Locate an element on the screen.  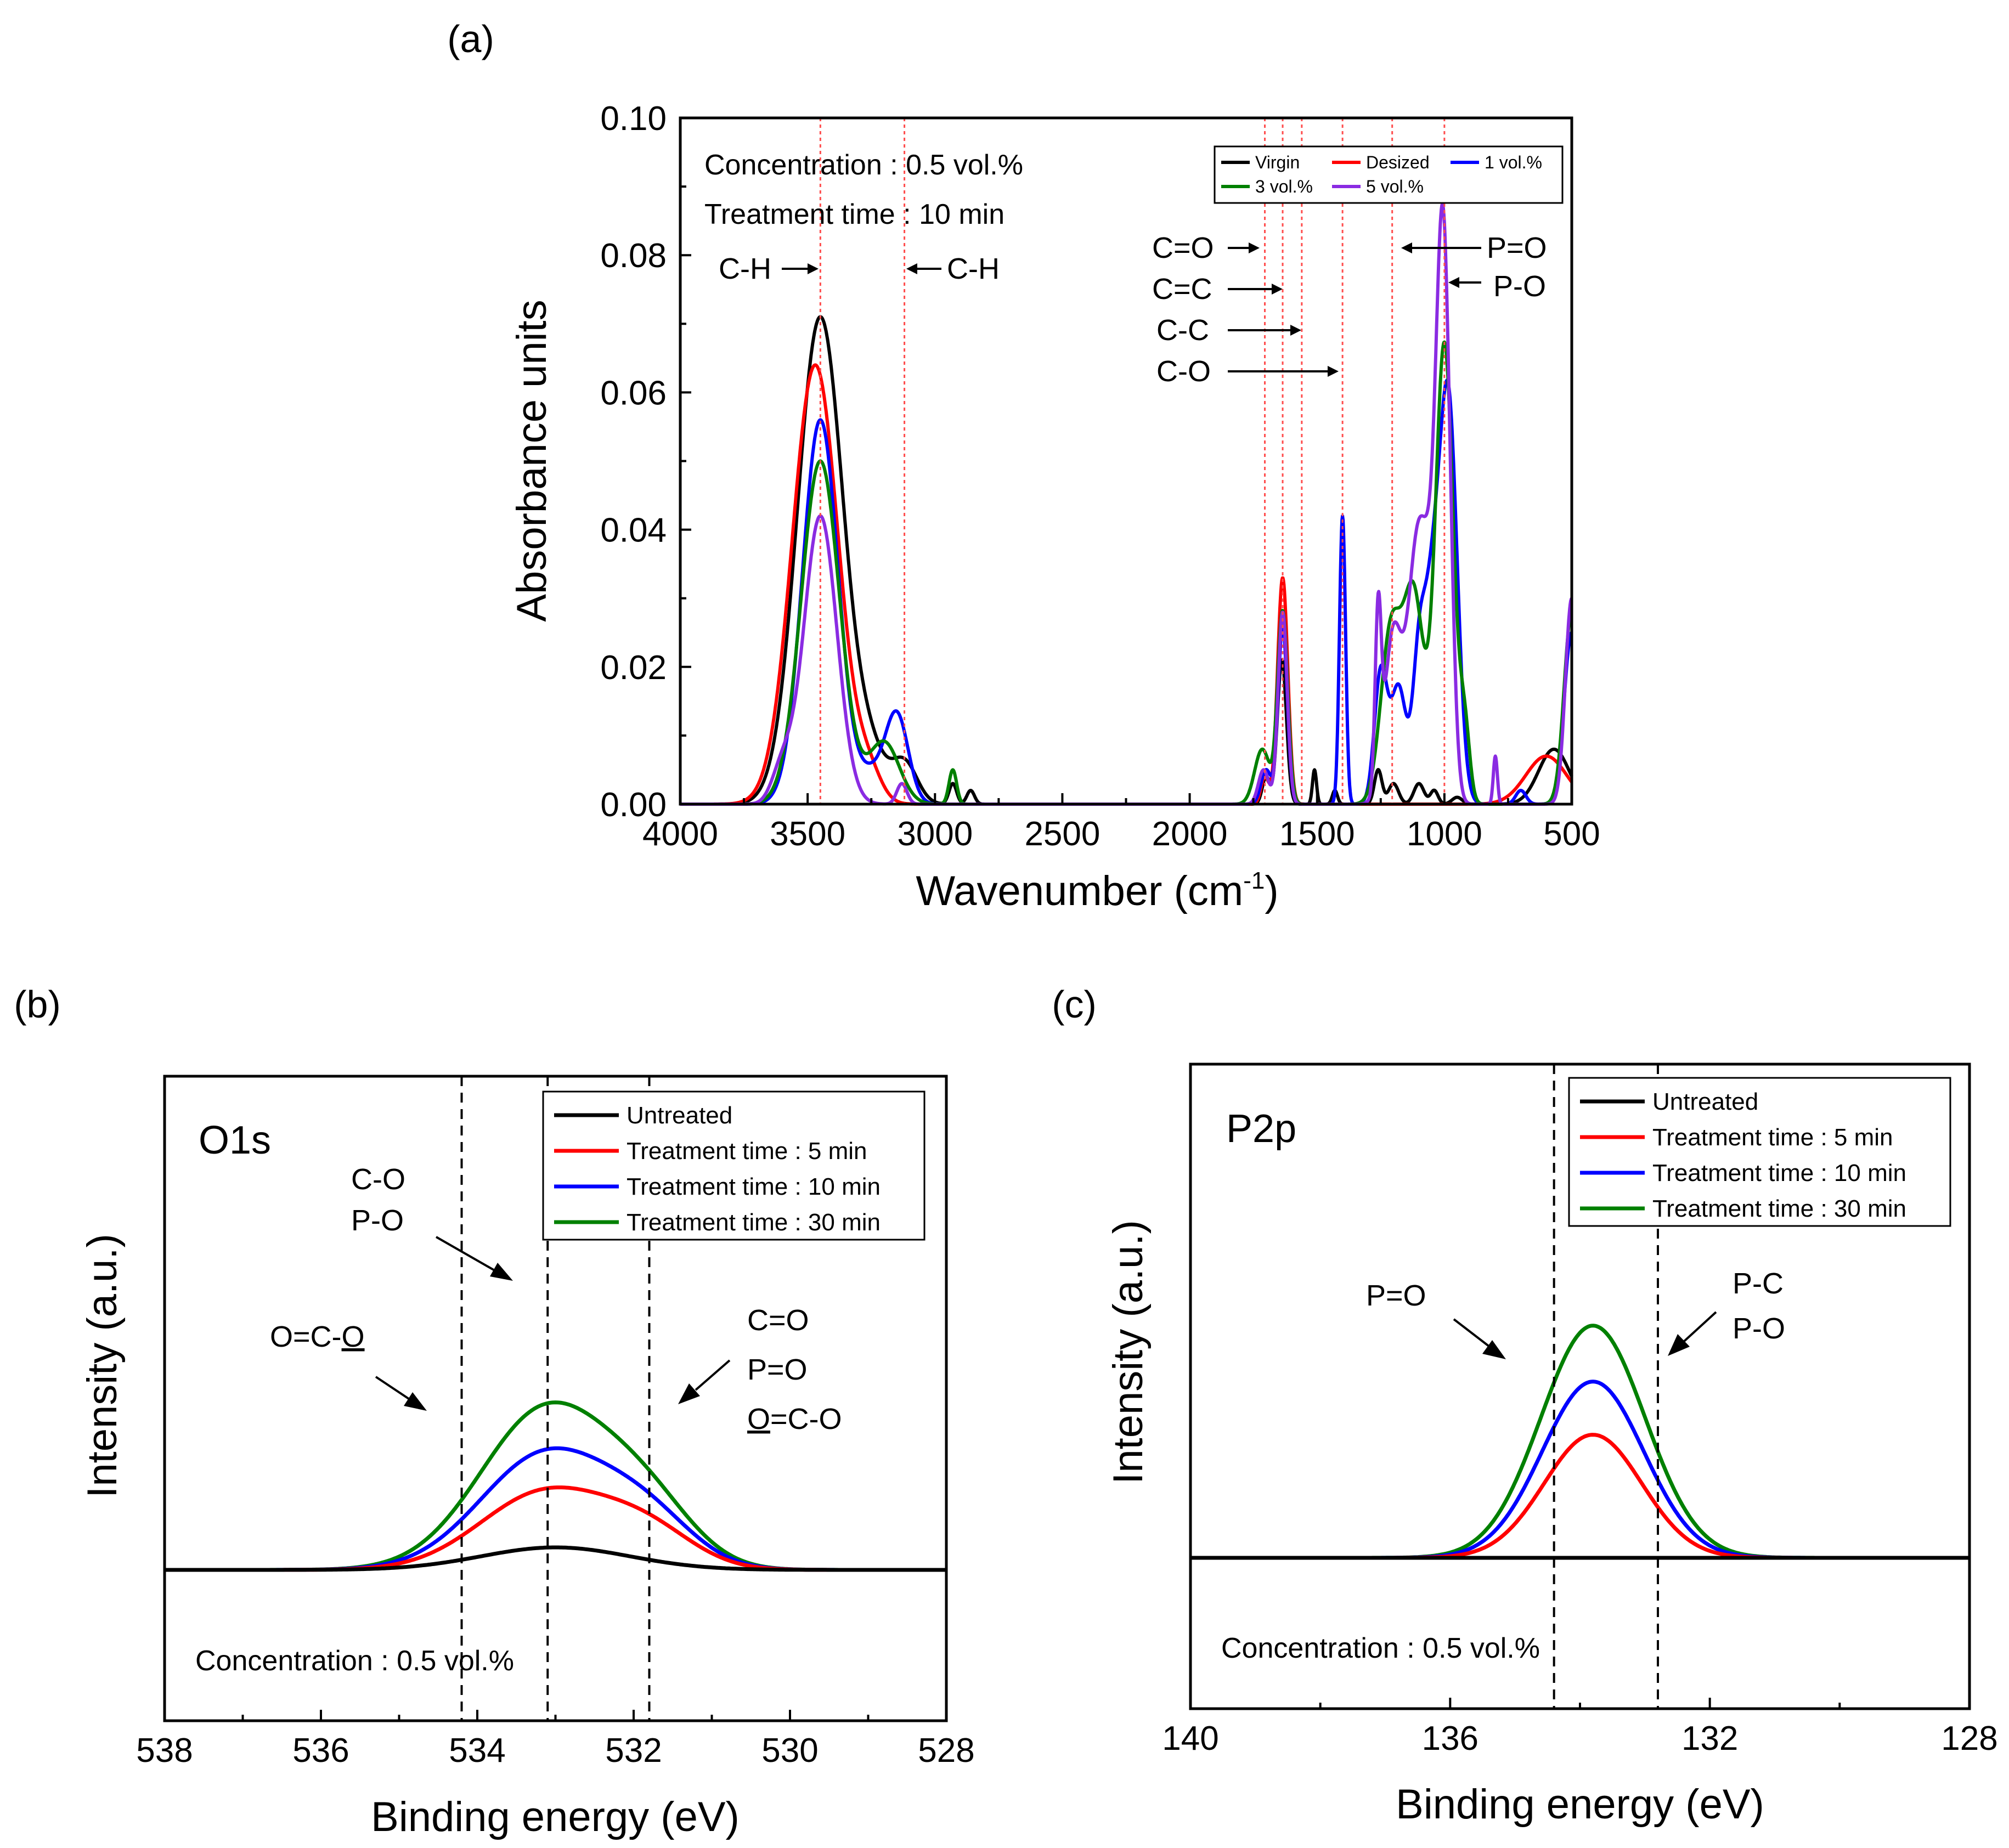
arrowhead-b-co-po is located at coordinates (501, 1272).